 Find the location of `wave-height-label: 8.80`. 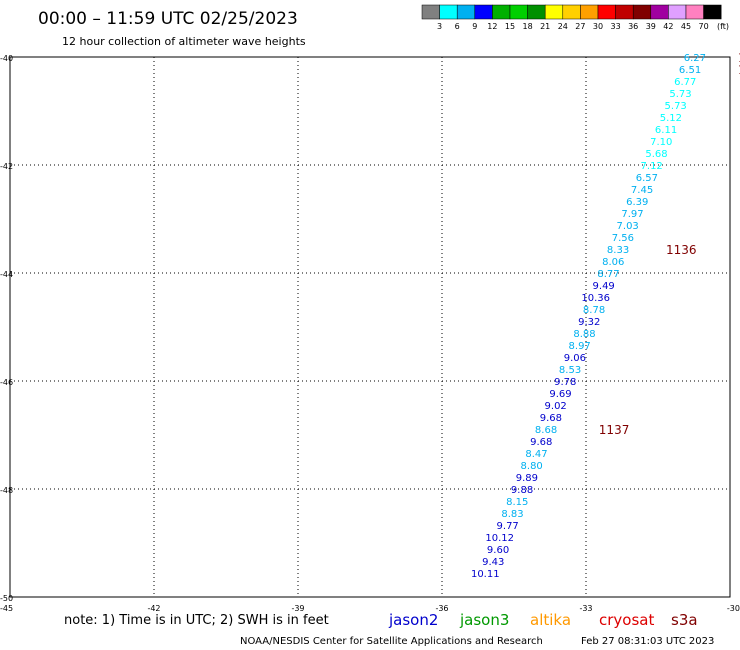

wave-height-label: 8.80 is located at coordinates (532, 466).